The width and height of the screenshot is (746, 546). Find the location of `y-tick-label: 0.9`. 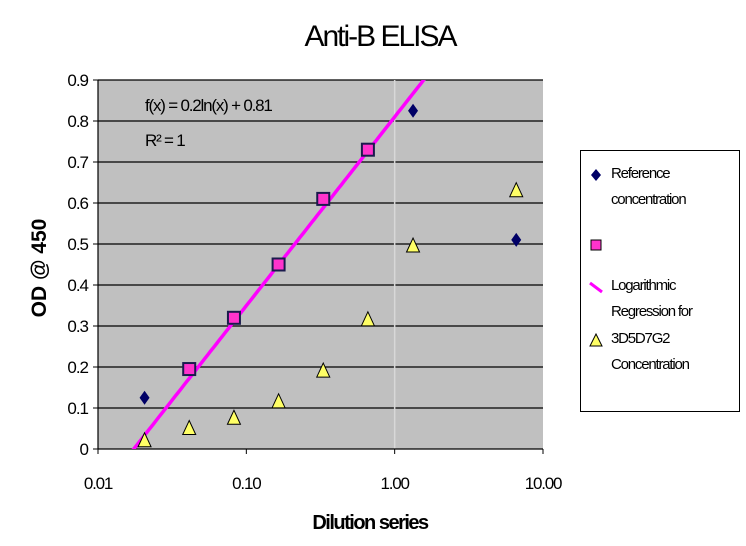

y-tick-label: 0.9 is located at coordinates (77, 80).